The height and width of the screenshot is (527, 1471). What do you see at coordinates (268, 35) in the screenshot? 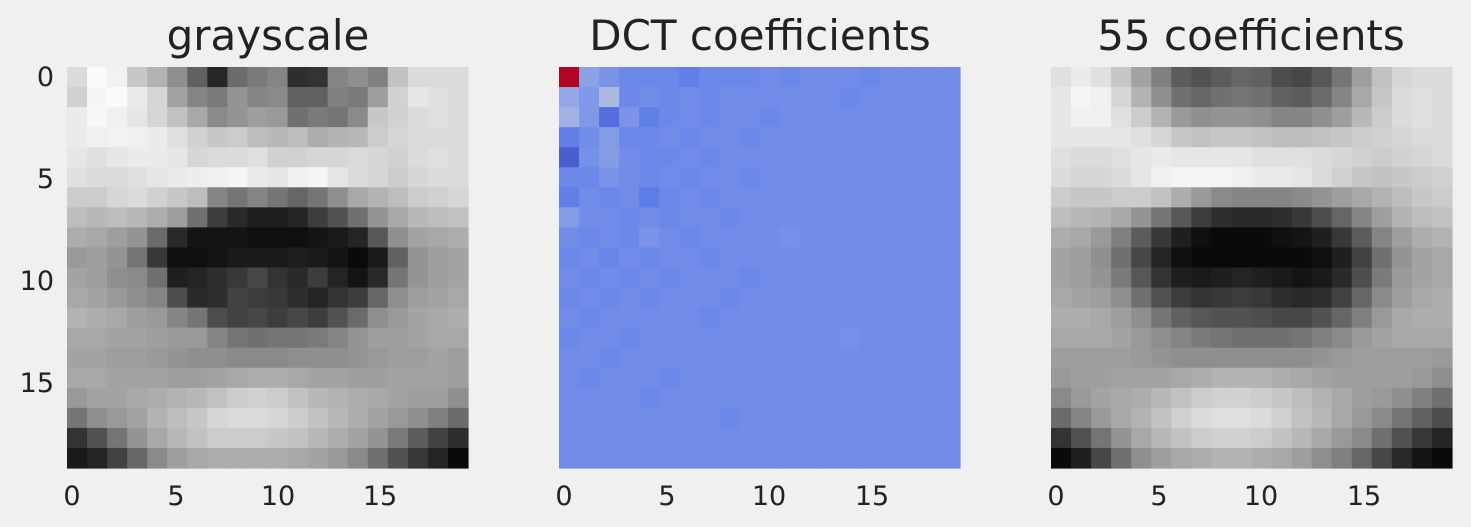
I see `panel-title: grayscale` at bounding box center [268, 35].